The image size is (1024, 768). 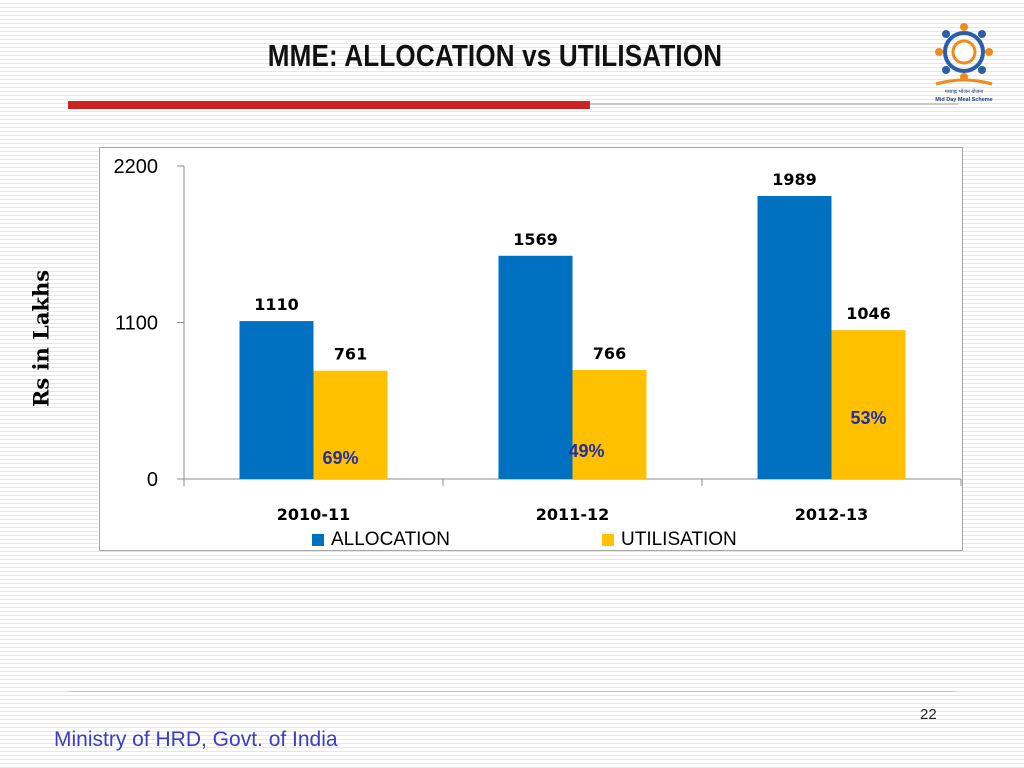 I want to click on logo-text-hindi: मध्याह्न भोजन योजना, so click(x=964, y=91).